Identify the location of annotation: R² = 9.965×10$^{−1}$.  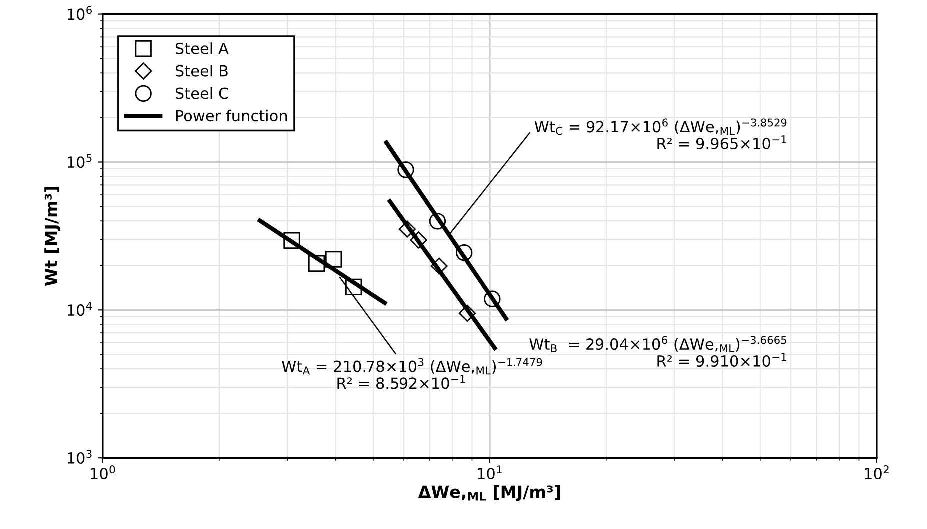
(722, 143).